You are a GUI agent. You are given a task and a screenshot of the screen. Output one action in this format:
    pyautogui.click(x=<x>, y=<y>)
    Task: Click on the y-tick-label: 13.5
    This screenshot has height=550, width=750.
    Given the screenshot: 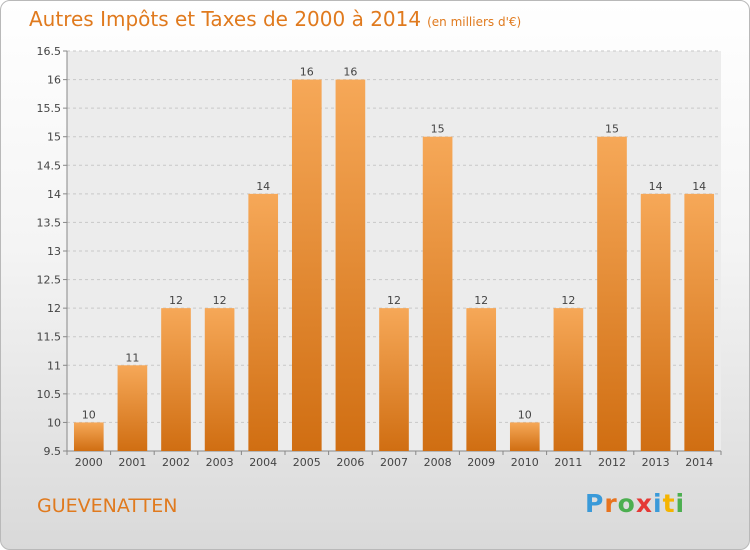 What is the action you would take?
    pyautogui.click(x=49, y=222)
    